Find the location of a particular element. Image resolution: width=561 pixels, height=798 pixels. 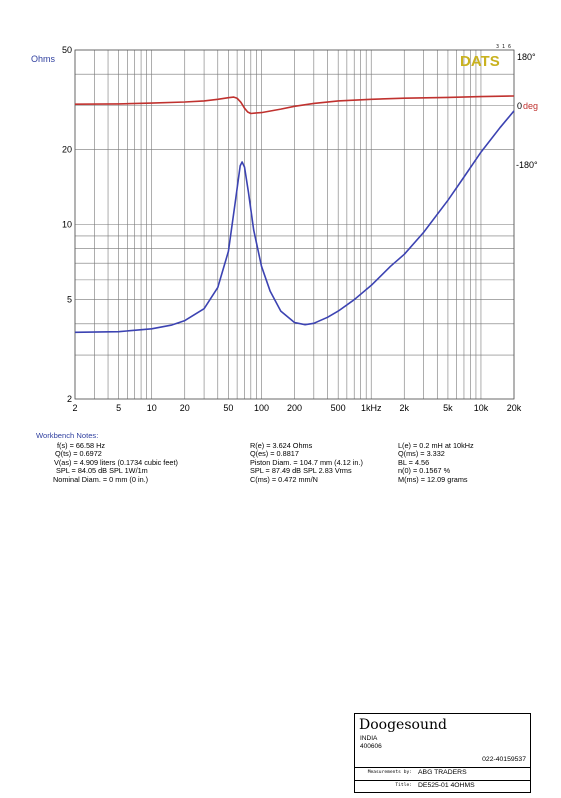

y-tick-label: 50 is located at coordinates (67, 50).